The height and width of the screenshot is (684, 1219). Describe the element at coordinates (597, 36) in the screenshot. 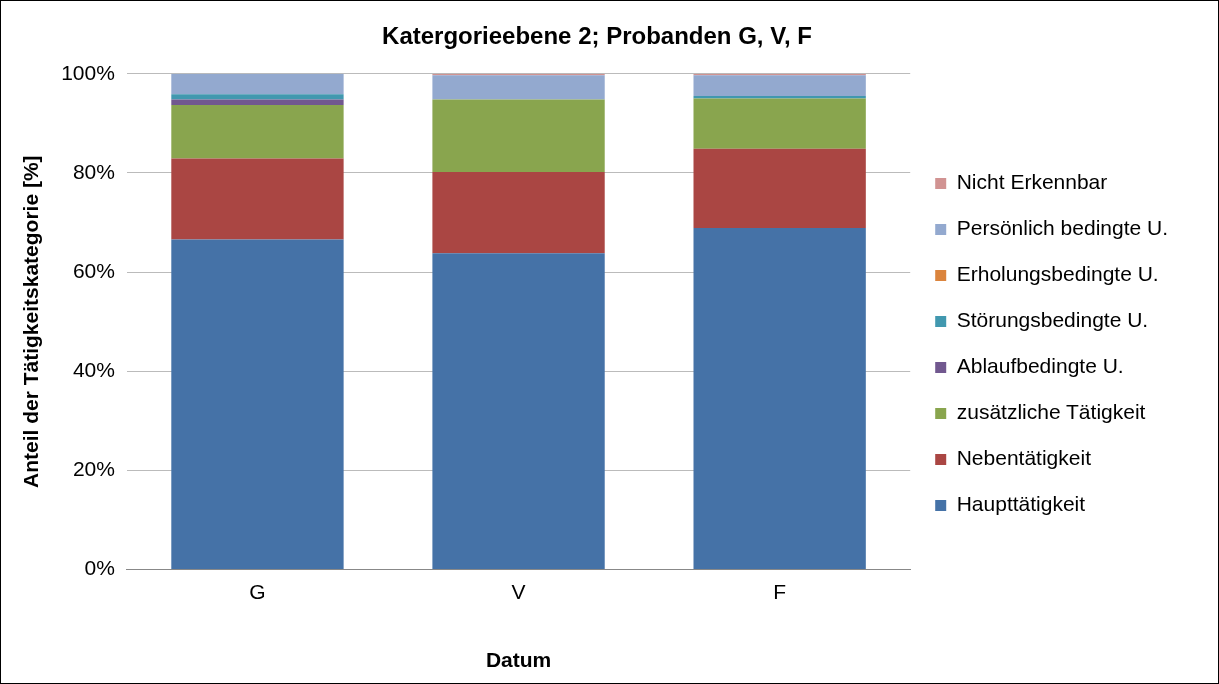

I see `chart-title: Katergorieebene 2; Probanden G, V, F` at that location.